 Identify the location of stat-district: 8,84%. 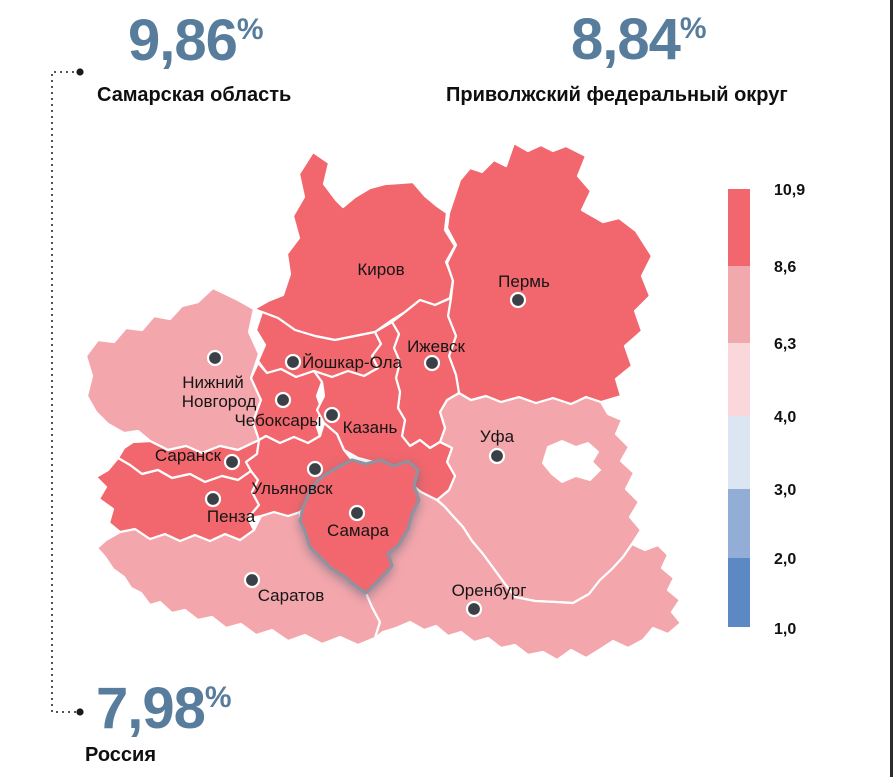
(639, 40).